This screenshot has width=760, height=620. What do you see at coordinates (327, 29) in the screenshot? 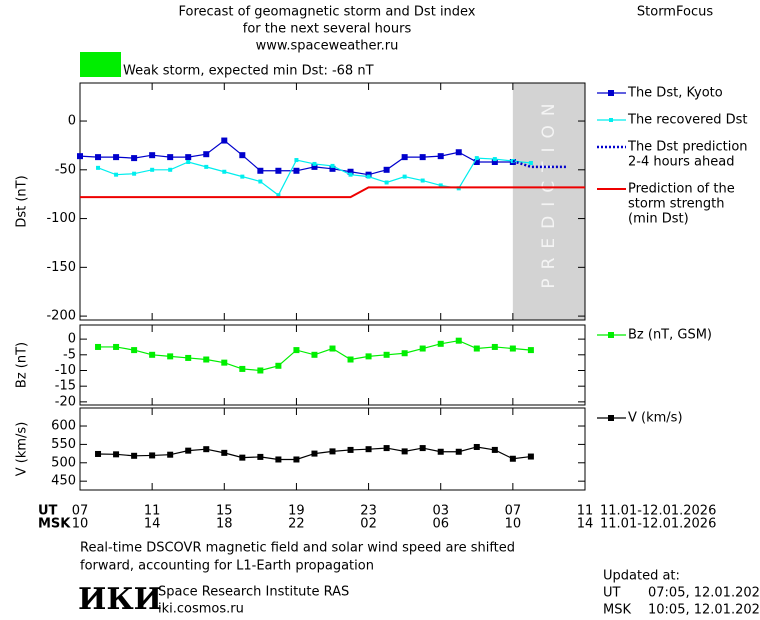
I see `subtitle: for the next several hours` at bounding box center [327, 29].